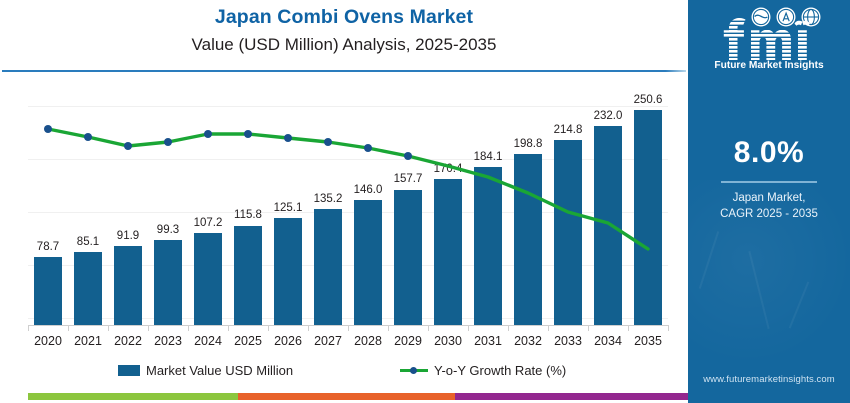 The image size is (850, 403). What do you see at coordinates (48, 291) in the screenshot?
I see `bar-2020` at bounding box center [48, 291].